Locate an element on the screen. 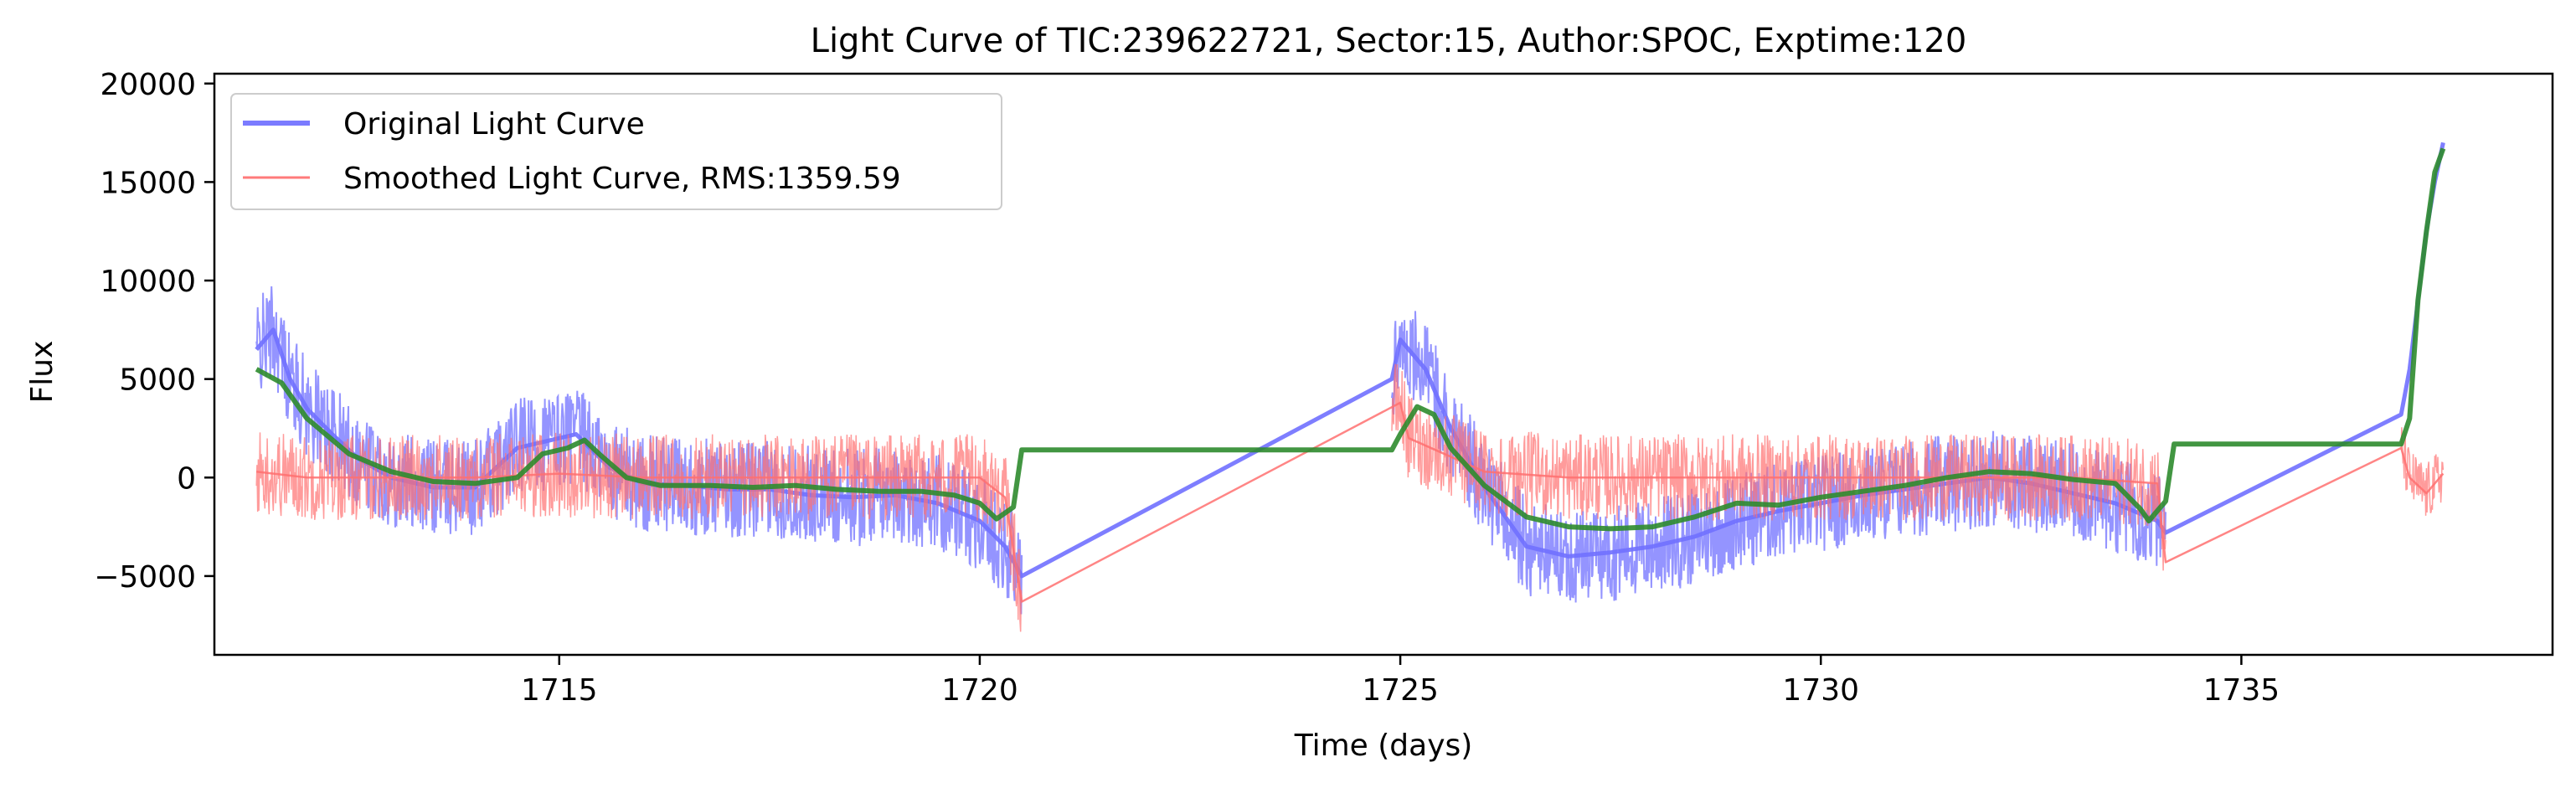  x-tick-label: 1725 is located at coordinates (1400, 690).